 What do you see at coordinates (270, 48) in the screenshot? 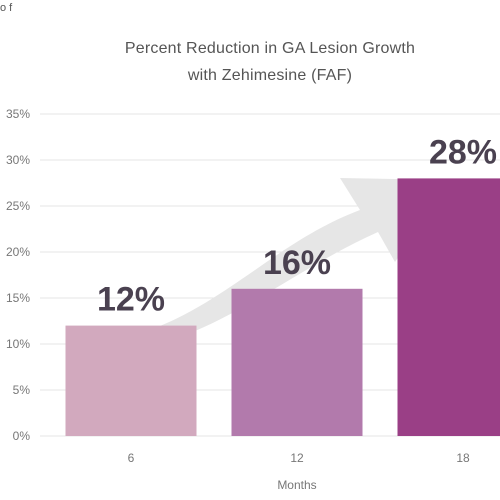
I see `chart-title-line-1: Percent Reduction in GA Lesion Growth` at bounding box center [270, 48].